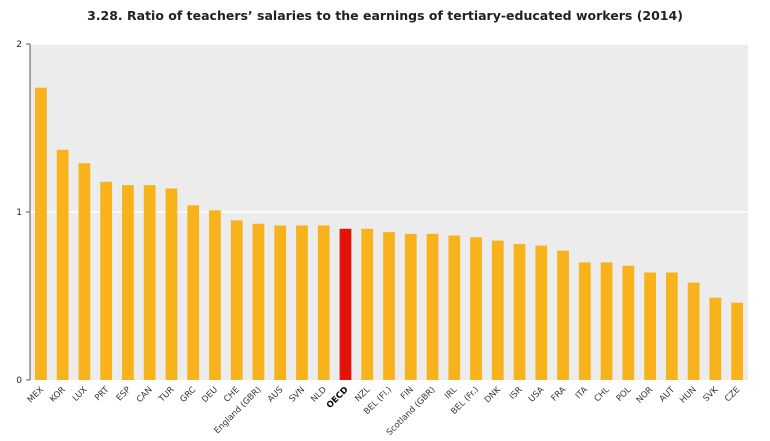 This screenshot has height=441, width=770. What do you see at coordinates (149, 282) in the screenshot?
I see `bar-can` at bounding box center [149, 282].